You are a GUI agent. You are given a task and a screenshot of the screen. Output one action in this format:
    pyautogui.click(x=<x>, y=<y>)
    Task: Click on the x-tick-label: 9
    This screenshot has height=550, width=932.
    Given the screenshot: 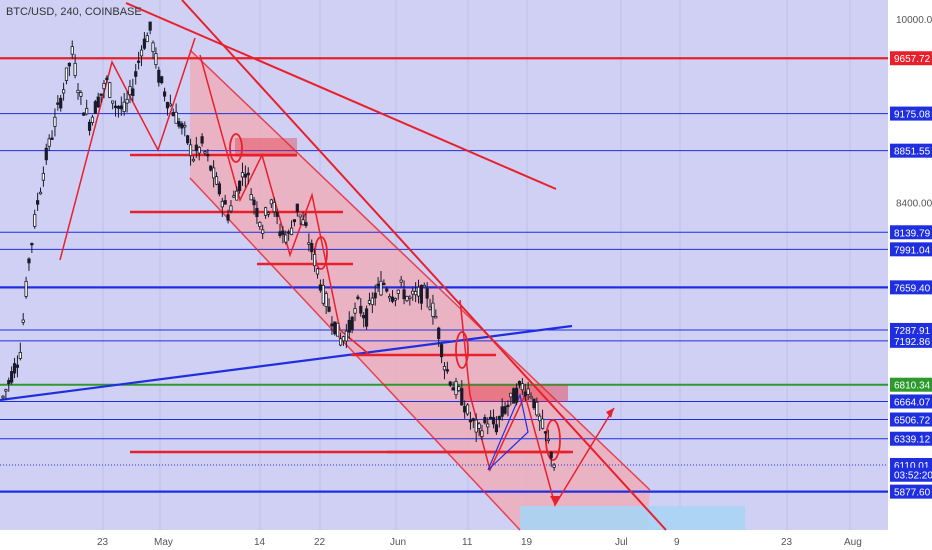 What is the action you would take?
    pyautogui.click(x=677, y=542)
    